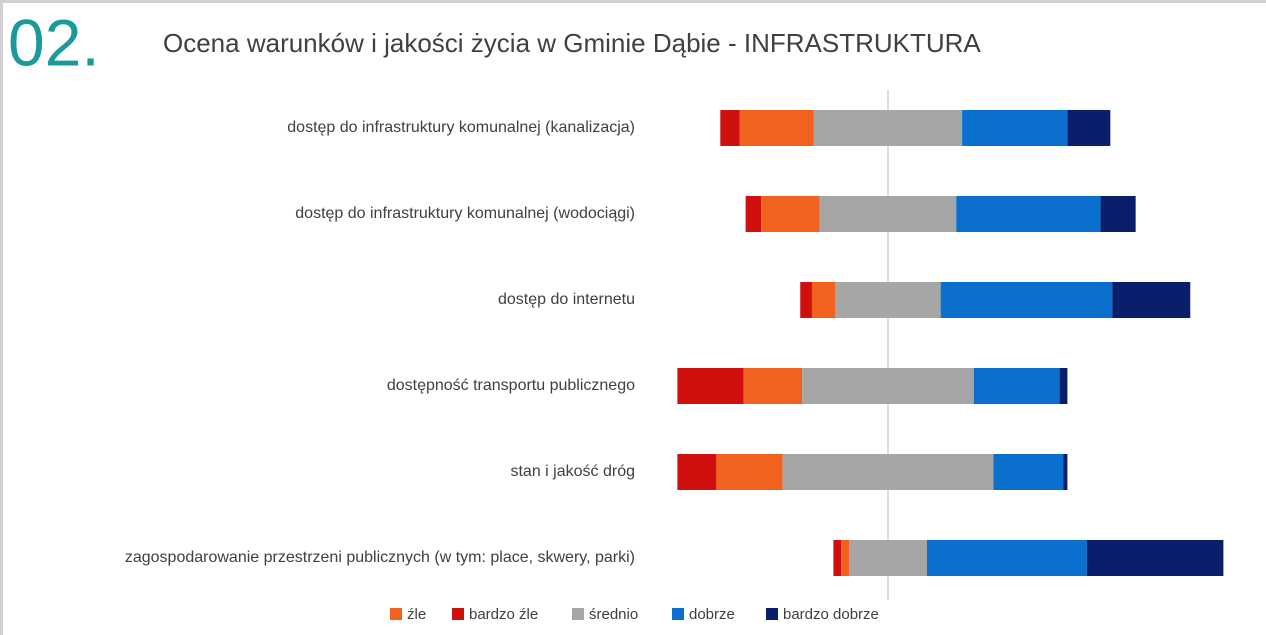  What do you see at coordinates (831, 614) in the screenshot?
I see `legend-label: bardzo dobrze` at bounding box center [831, 614].